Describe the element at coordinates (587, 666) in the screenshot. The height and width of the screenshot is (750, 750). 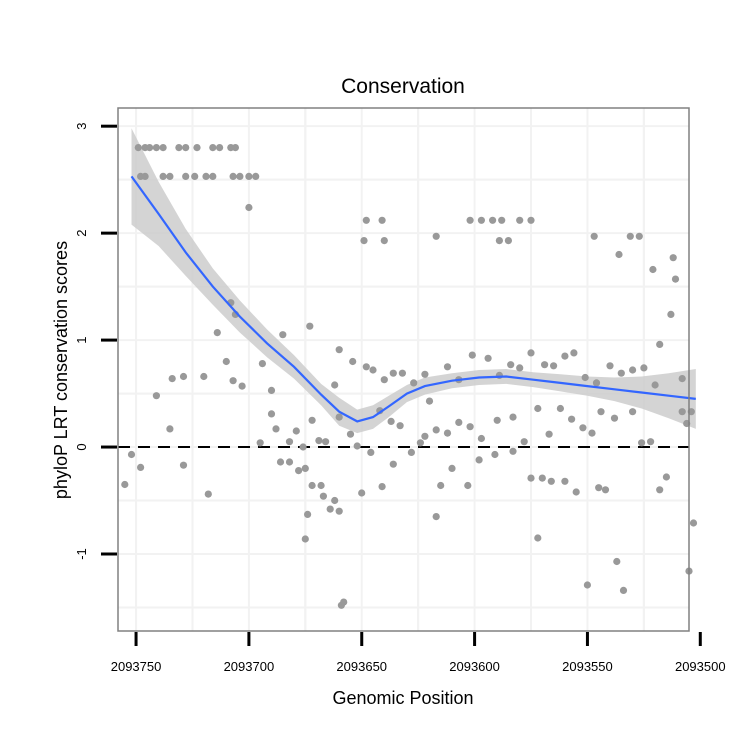
I see `x-tick-label: 2093550` at that location.